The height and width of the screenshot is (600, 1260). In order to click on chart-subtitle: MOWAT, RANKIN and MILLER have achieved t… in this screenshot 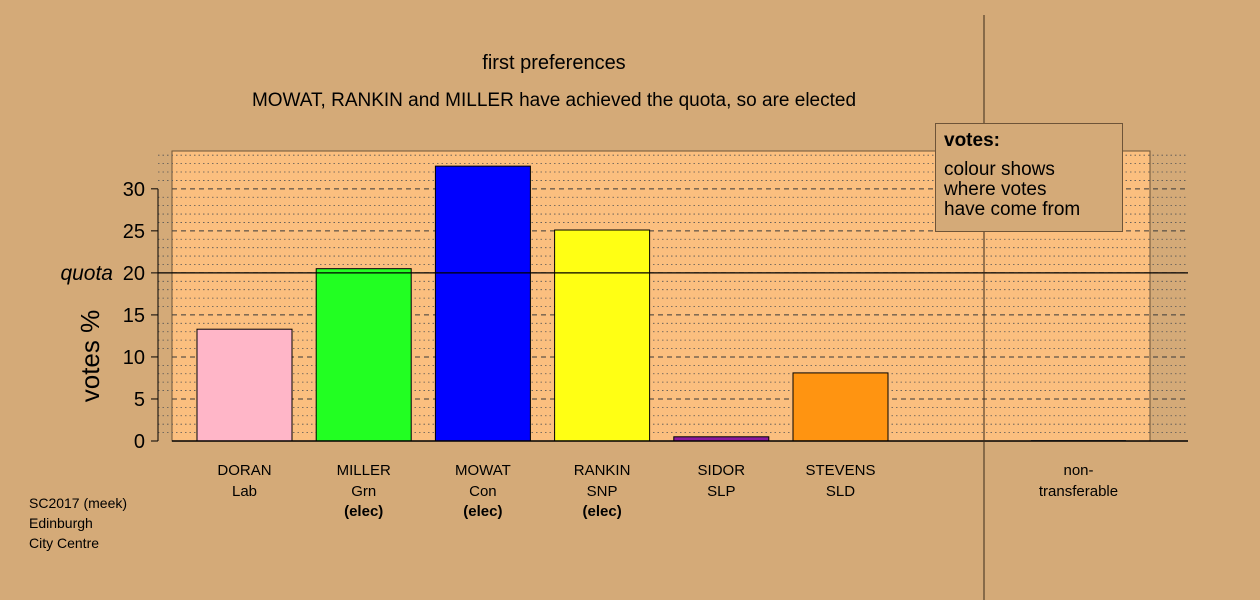, I will do `click(554, 100)`.